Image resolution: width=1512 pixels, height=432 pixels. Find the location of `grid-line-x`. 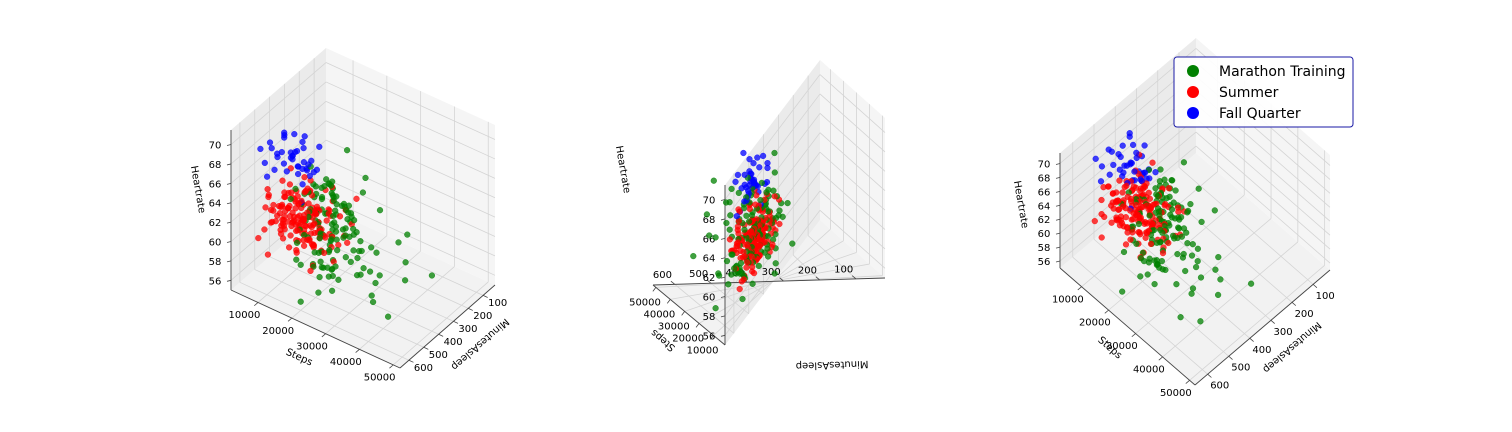

grid-line-x is located at coordinates (1230, 299).